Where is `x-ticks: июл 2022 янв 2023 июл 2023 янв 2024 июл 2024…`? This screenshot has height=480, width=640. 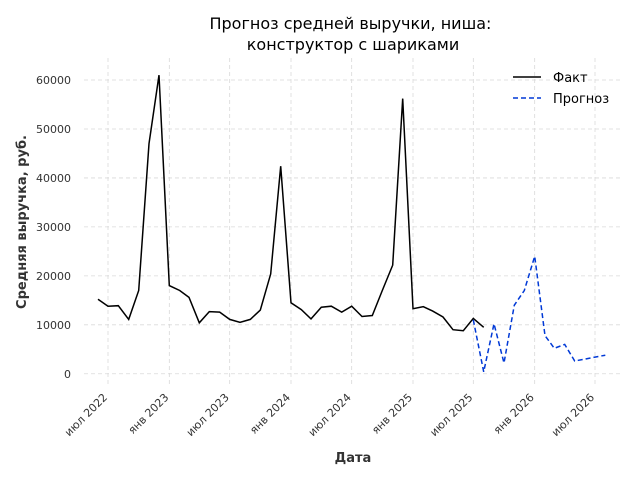
x-ticks: июл 2022 янв 2023 июл 2023 янв 2024 июл 2024… is located at coordinates (329, 415).